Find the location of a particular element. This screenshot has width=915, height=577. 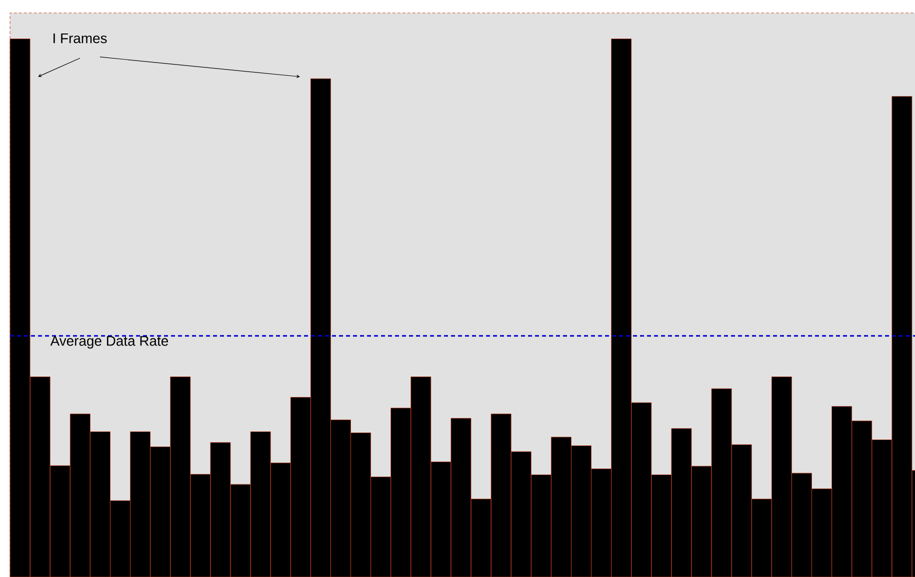

annotation: I Frames is located at coordinates (80, 39).